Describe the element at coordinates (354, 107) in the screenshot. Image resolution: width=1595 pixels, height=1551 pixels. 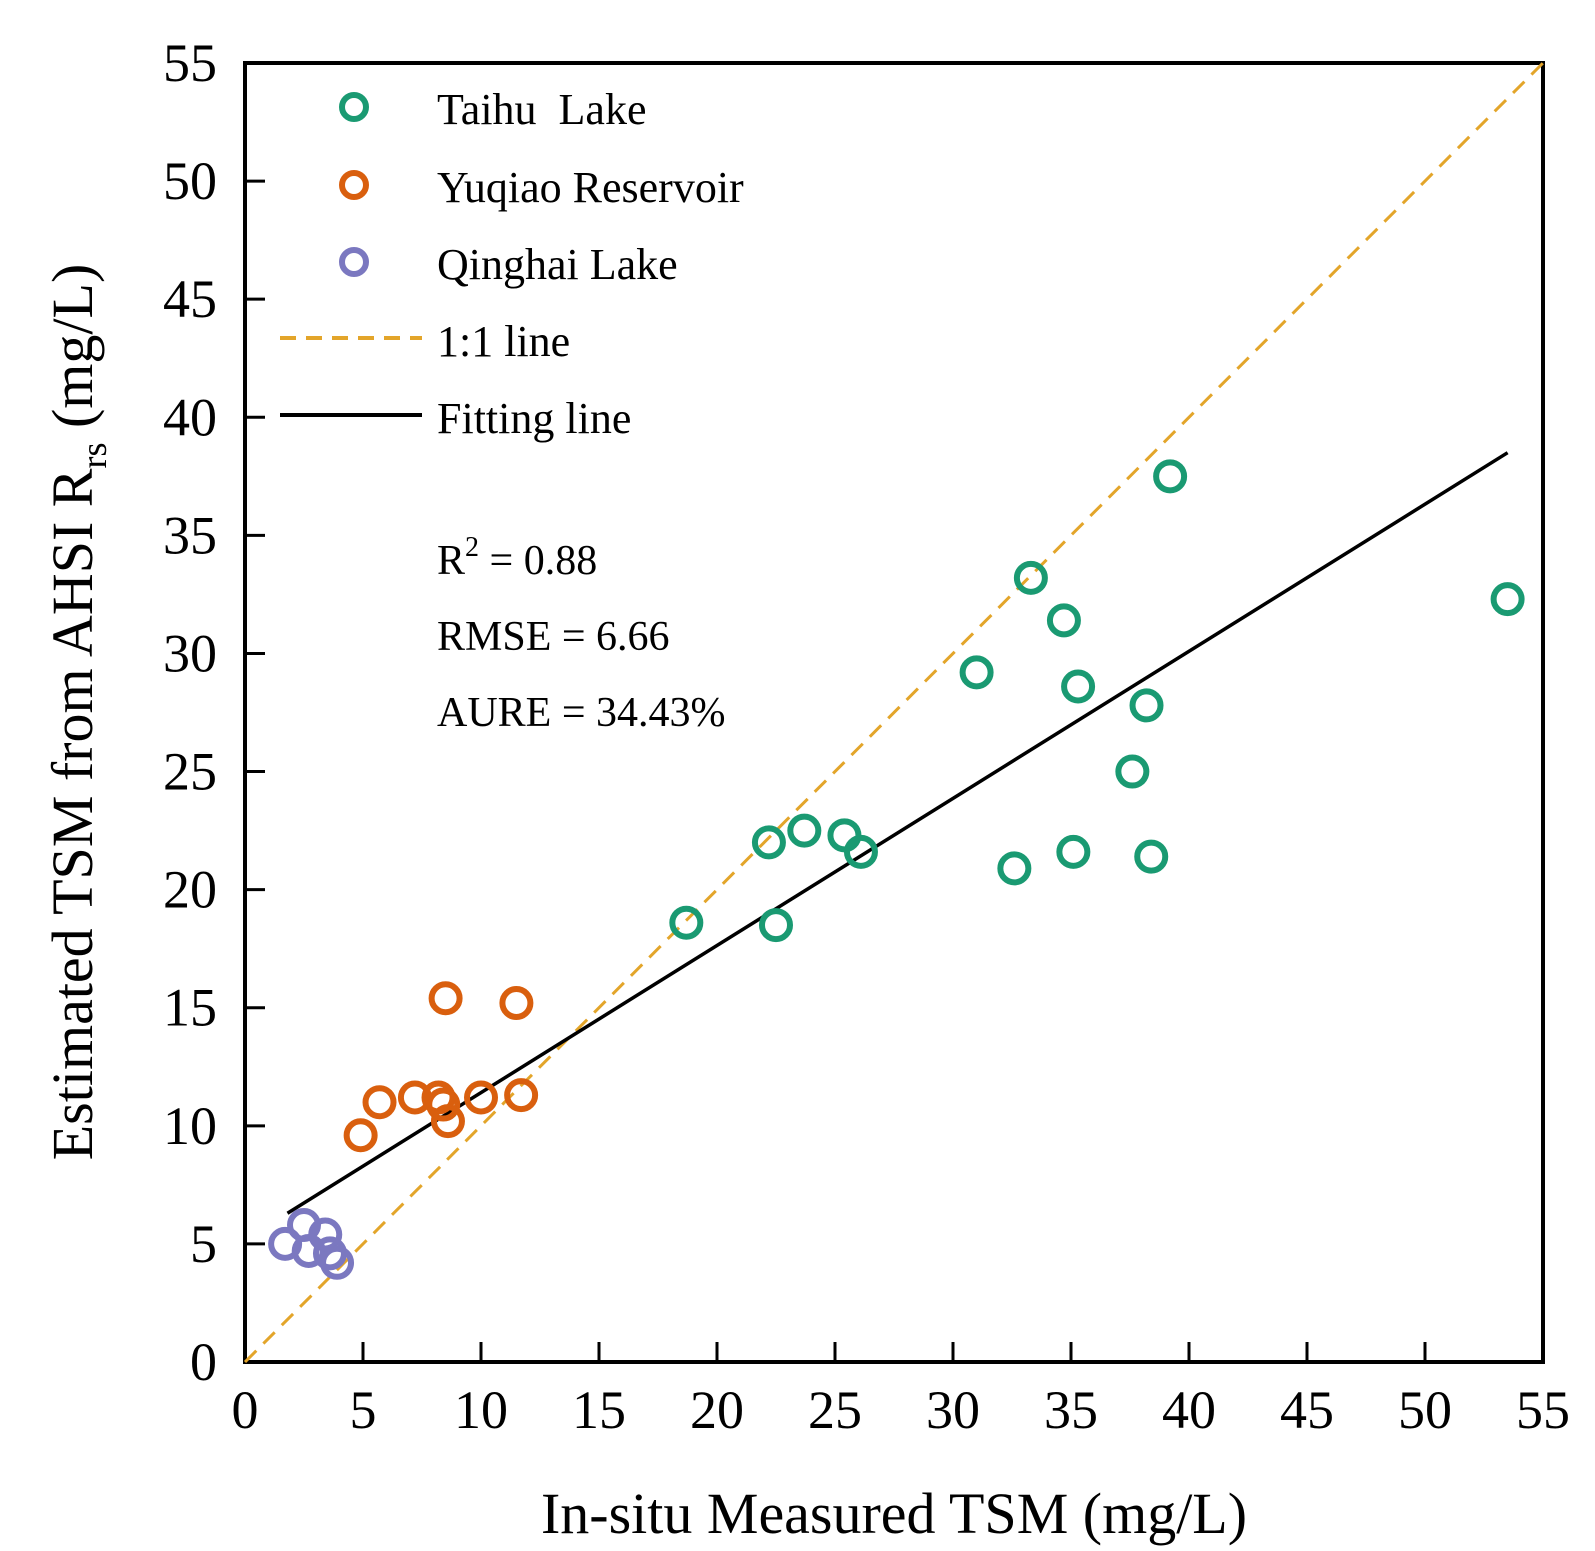
I see `legend-marker-taihu` at that location.